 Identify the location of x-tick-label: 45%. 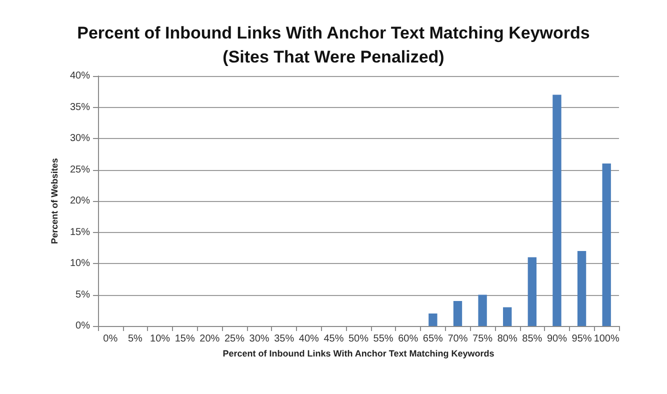
(334, 339).